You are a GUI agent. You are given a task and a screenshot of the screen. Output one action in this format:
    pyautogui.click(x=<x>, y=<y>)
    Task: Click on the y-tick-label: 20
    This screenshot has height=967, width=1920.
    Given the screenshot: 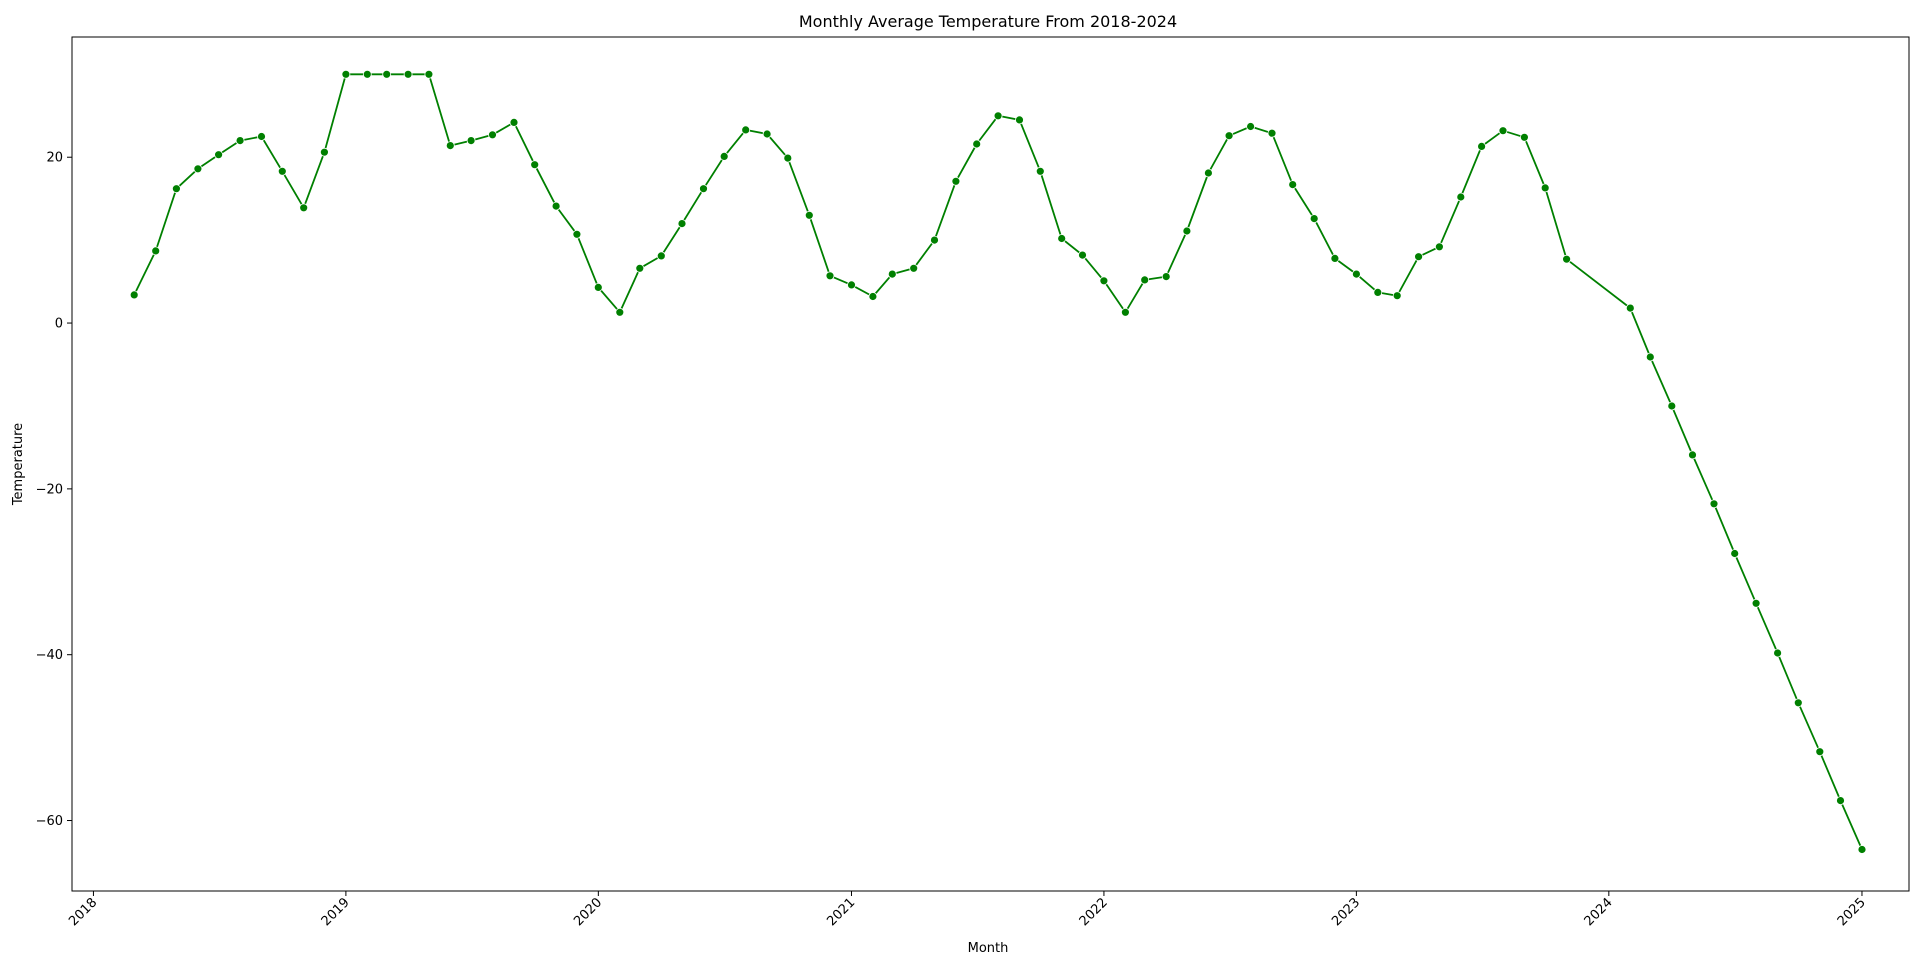 What is the action you would take?
    pyautogui.click(x=54, y=158)
    